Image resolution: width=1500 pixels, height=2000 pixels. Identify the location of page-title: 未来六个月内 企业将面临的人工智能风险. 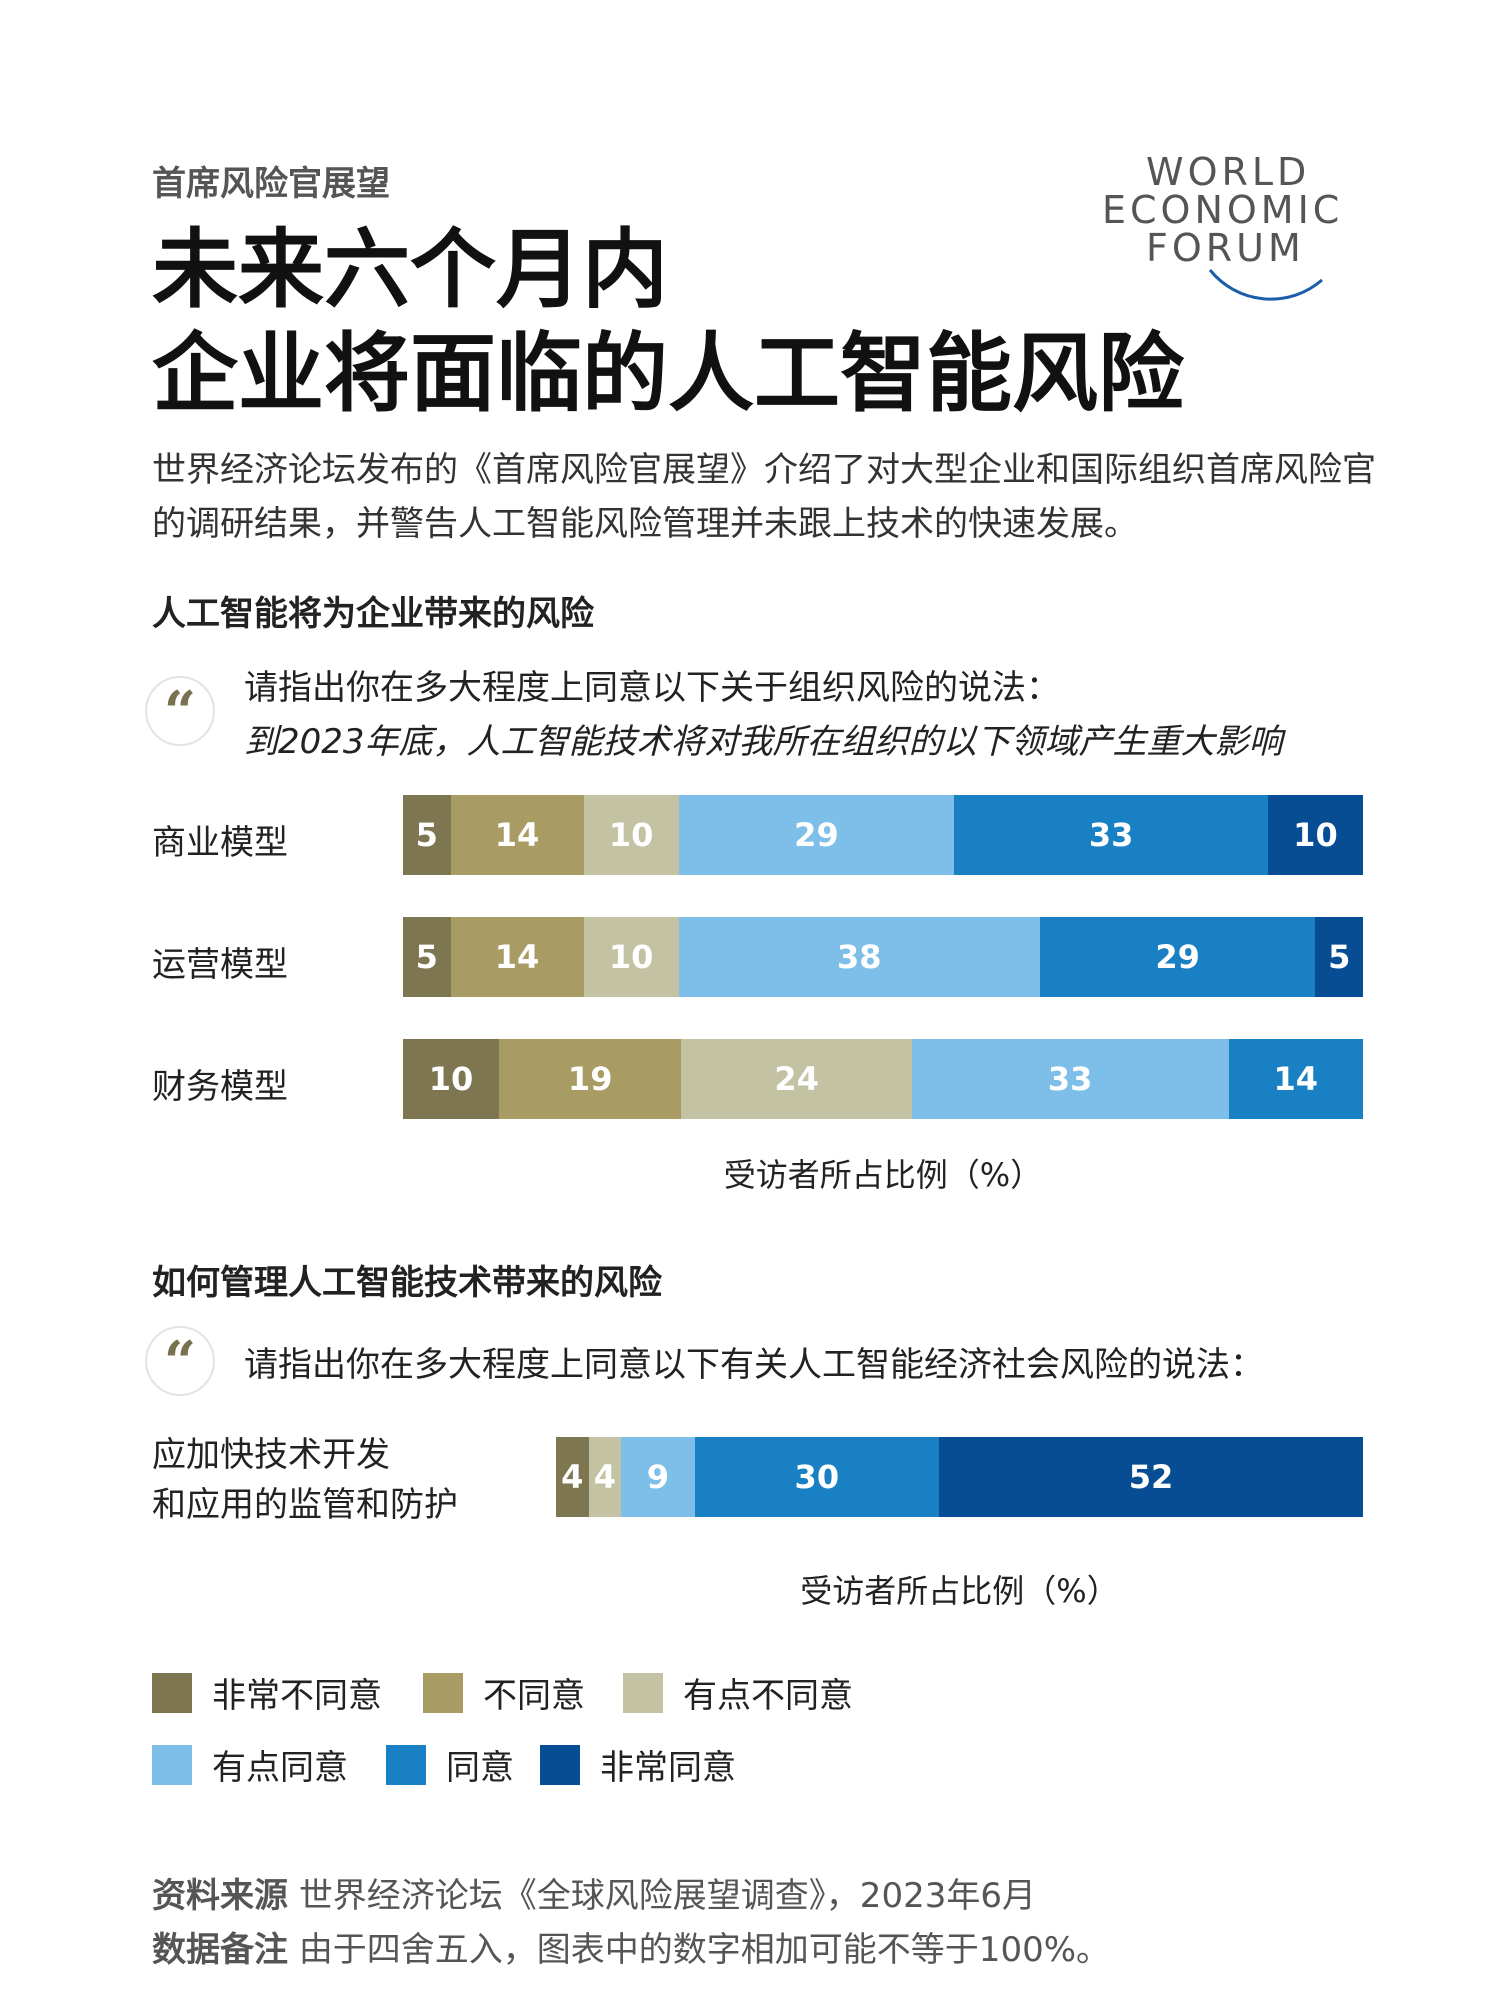
(668, 322).